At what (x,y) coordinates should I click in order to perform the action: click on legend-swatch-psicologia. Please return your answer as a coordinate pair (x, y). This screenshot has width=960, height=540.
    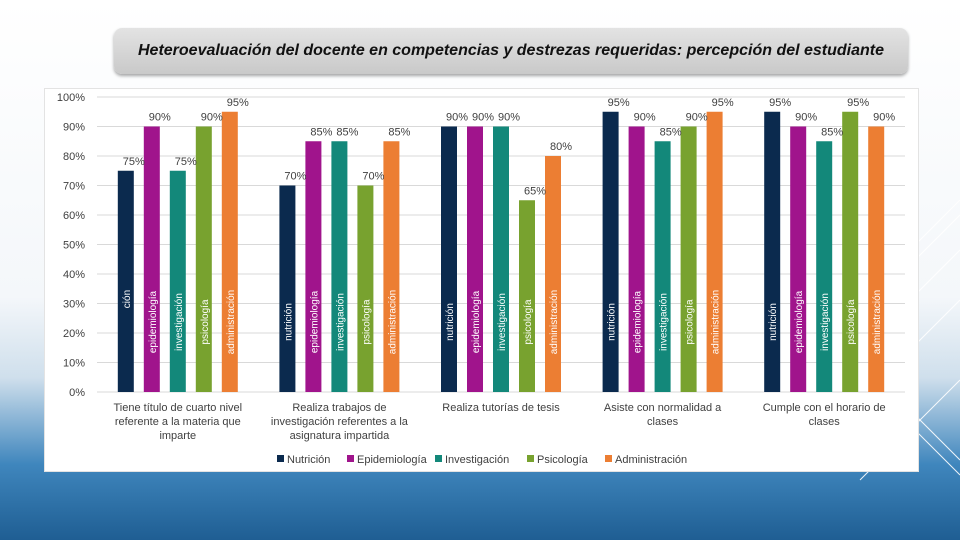
    Looking at the image, I should click on (530, 458).